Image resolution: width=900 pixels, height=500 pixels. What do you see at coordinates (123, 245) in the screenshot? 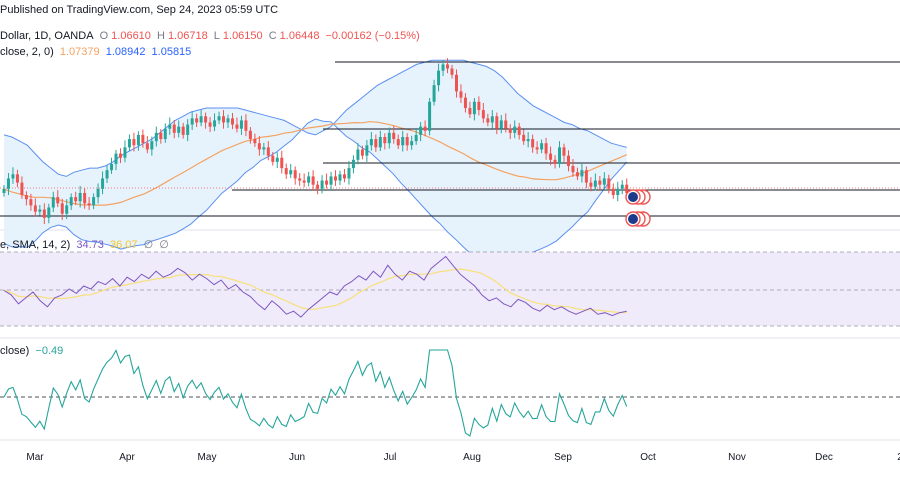
I see `rsi-sma-value: 36.07` at bounding box center [123, 245].